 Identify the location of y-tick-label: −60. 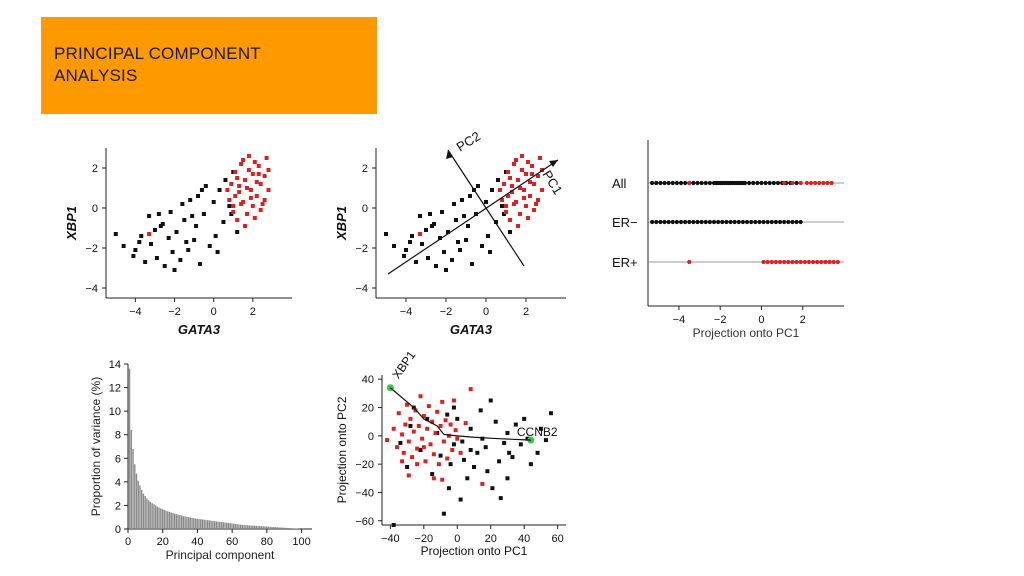
(364, 522).